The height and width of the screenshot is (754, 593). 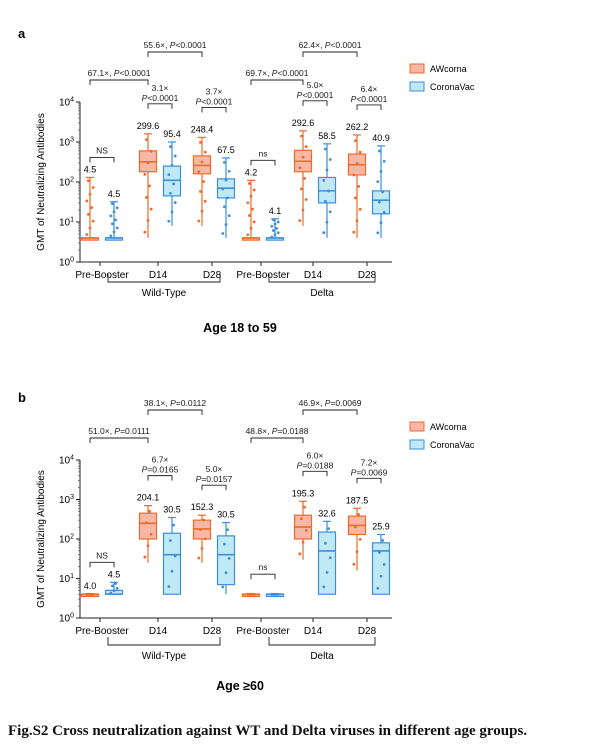 I want to click on comparison-label: 51.0×, P=0.0111, so click(x=119, y=431).